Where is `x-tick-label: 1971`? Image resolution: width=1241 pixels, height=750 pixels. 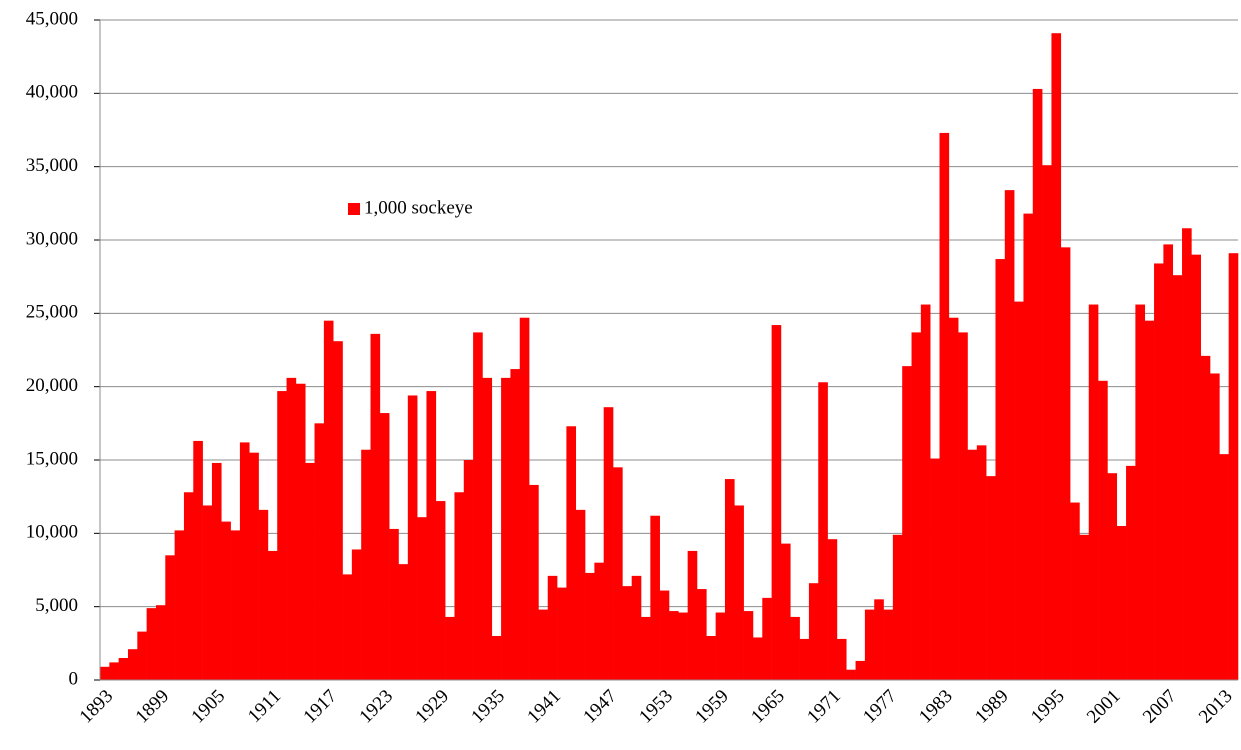
x-tick-label: 1971 is located at coordinates (824, 707).